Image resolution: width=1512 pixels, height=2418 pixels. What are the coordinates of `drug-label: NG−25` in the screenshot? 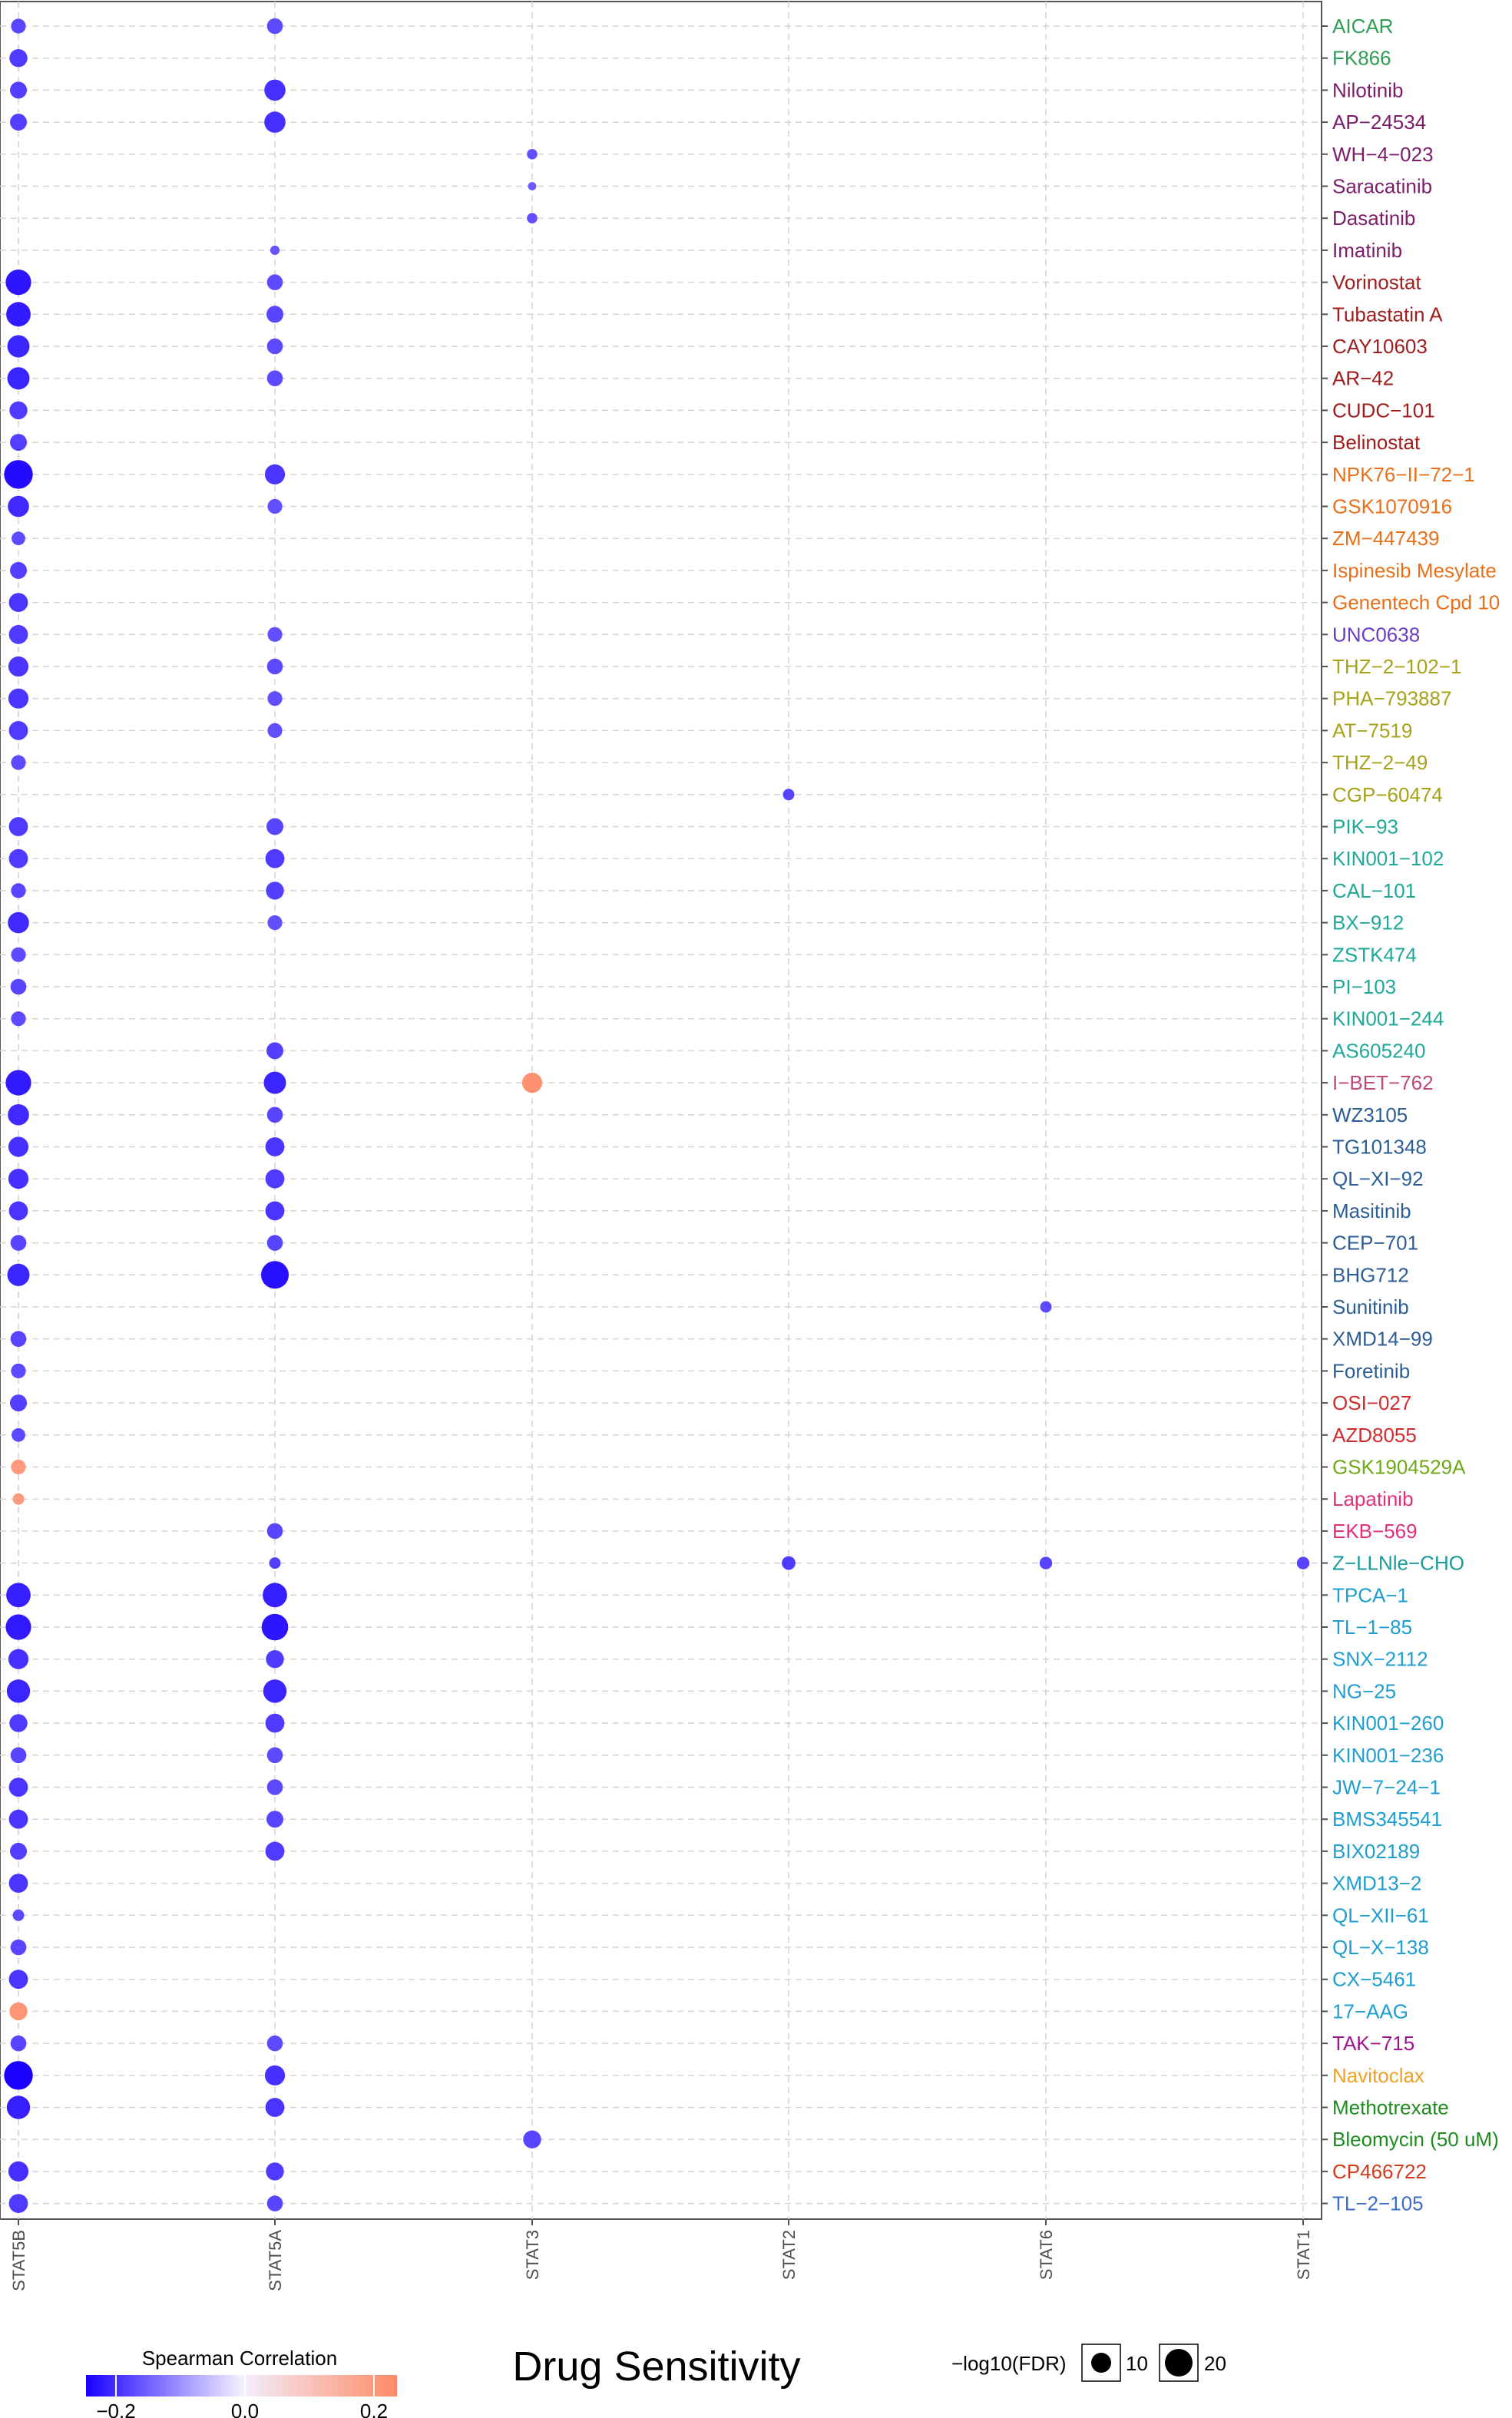 It's located at (1364, 1690).